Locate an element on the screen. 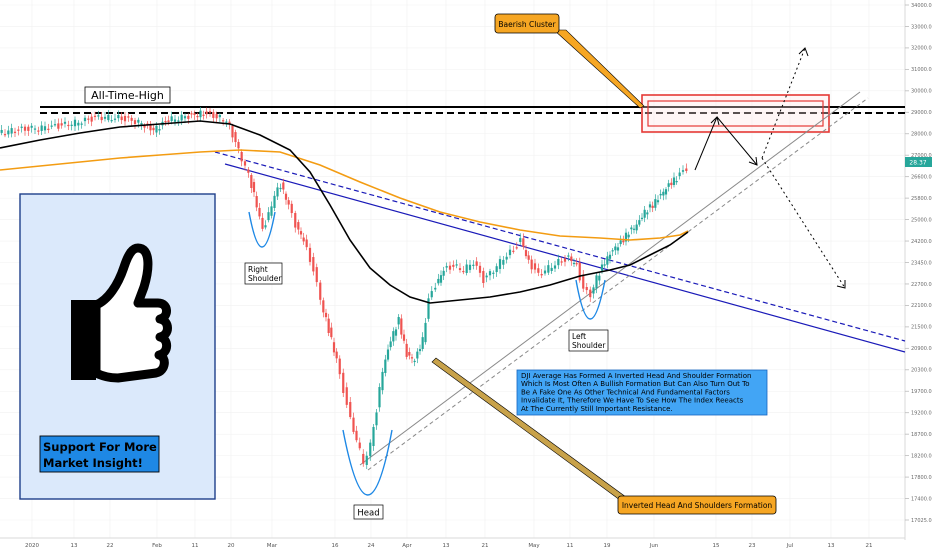 This screenshot has height=550, width=932. ath-label: All-Time-High is located at coordinates (127, 95).